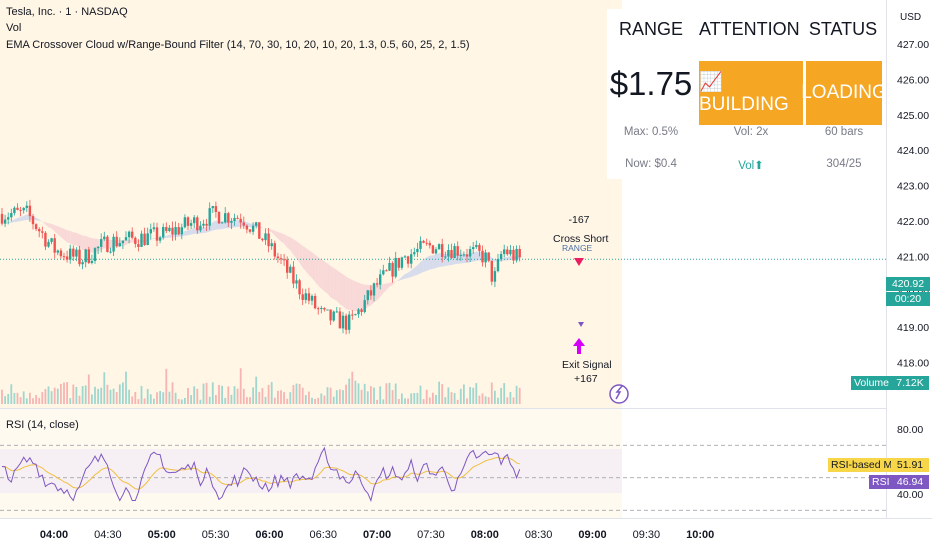  What do you see at coordinates (911, 17) in the screenshot?
I see `currency-label: USD` at bounding box center [911, 17].